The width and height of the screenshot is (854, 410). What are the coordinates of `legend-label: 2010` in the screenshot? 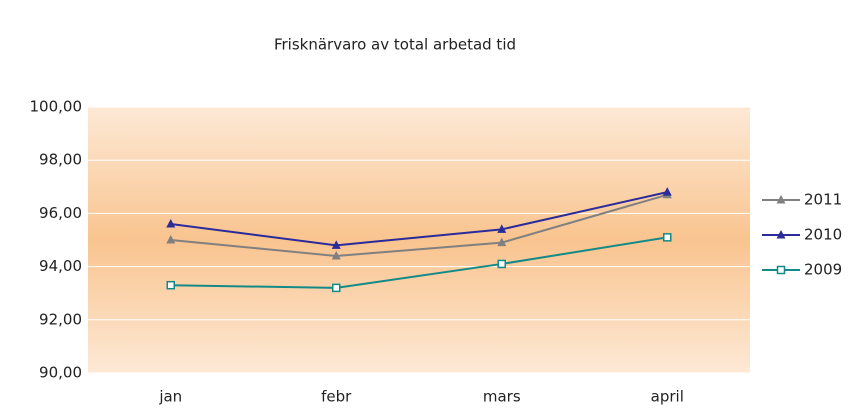 It's located at (823, 235).